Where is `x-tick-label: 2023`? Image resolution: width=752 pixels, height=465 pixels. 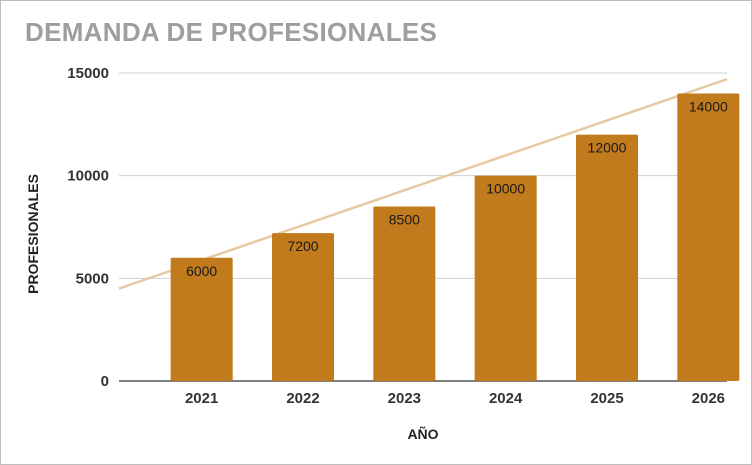 x-tick-label: 2023 is located at coordinates (404, 398).